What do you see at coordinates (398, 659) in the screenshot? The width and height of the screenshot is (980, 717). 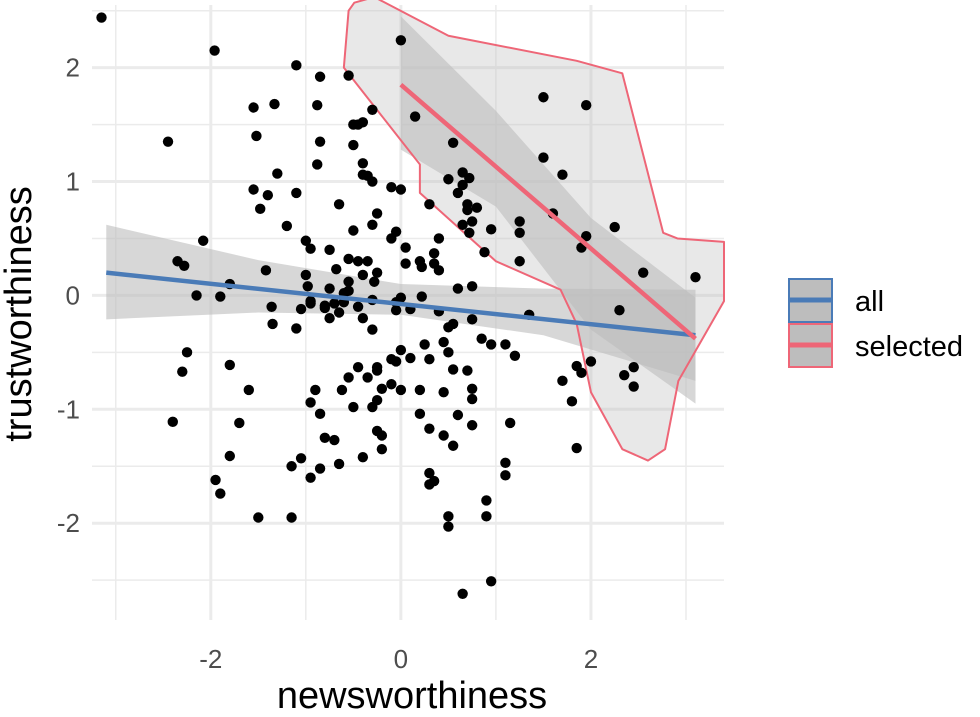 I see `x-axis-ticks: -2 0 2` at bounding box center [398, 659].